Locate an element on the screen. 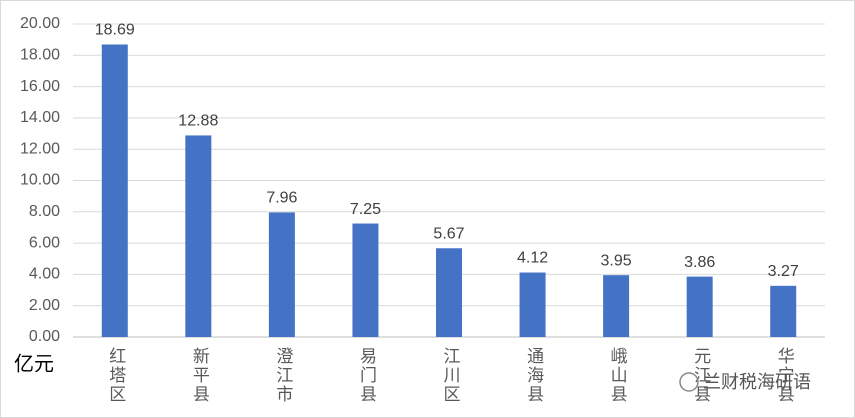  x-tick-label: 江川区 is located at coordinates (451, 375).